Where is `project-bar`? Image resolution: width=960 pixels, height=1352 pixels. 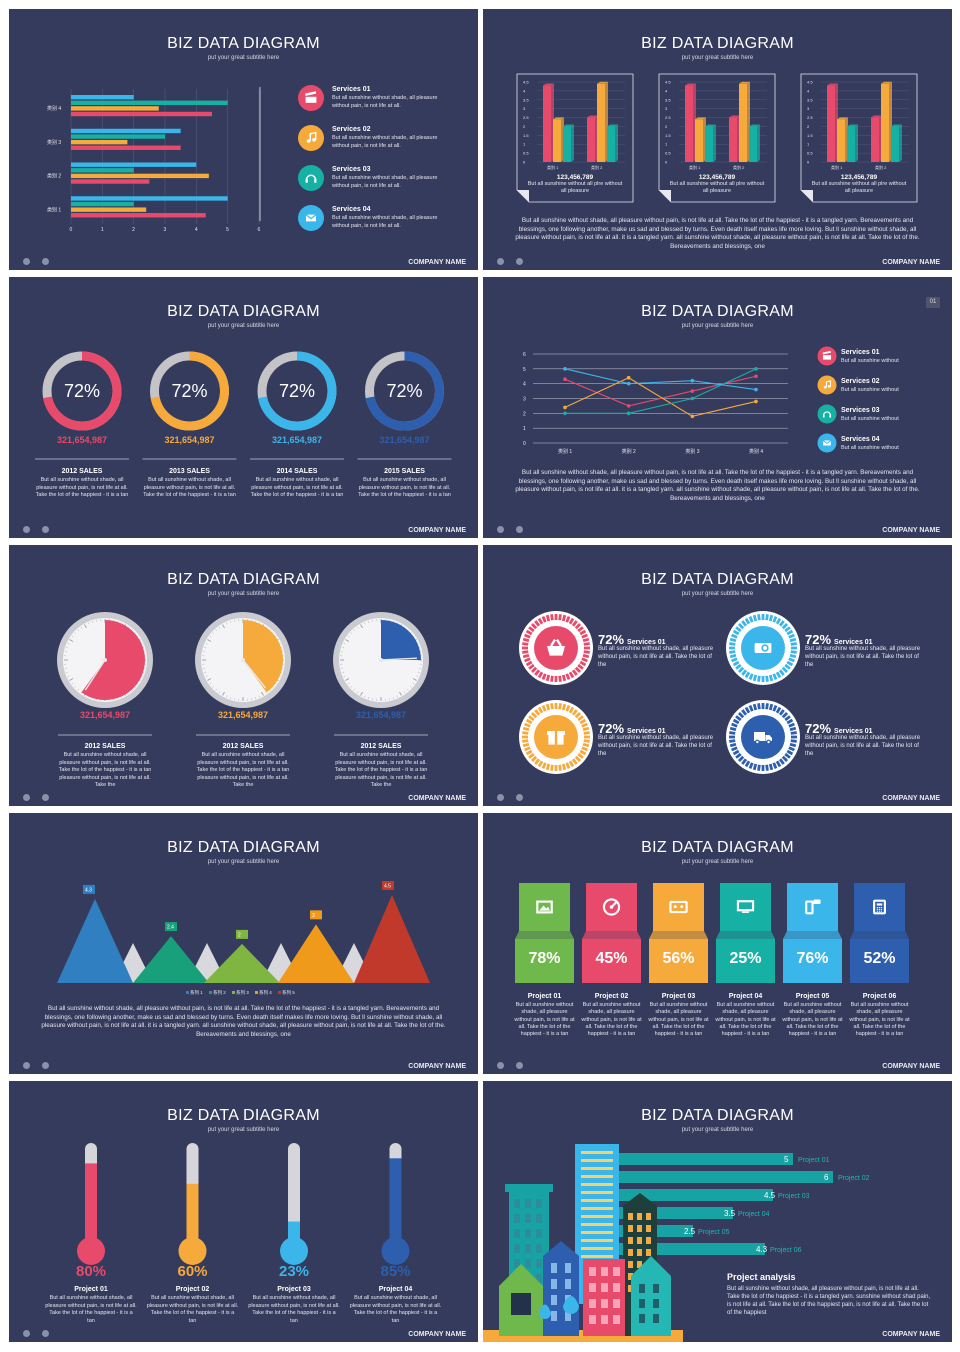 project-bar is located at coordinates (683, 1195).